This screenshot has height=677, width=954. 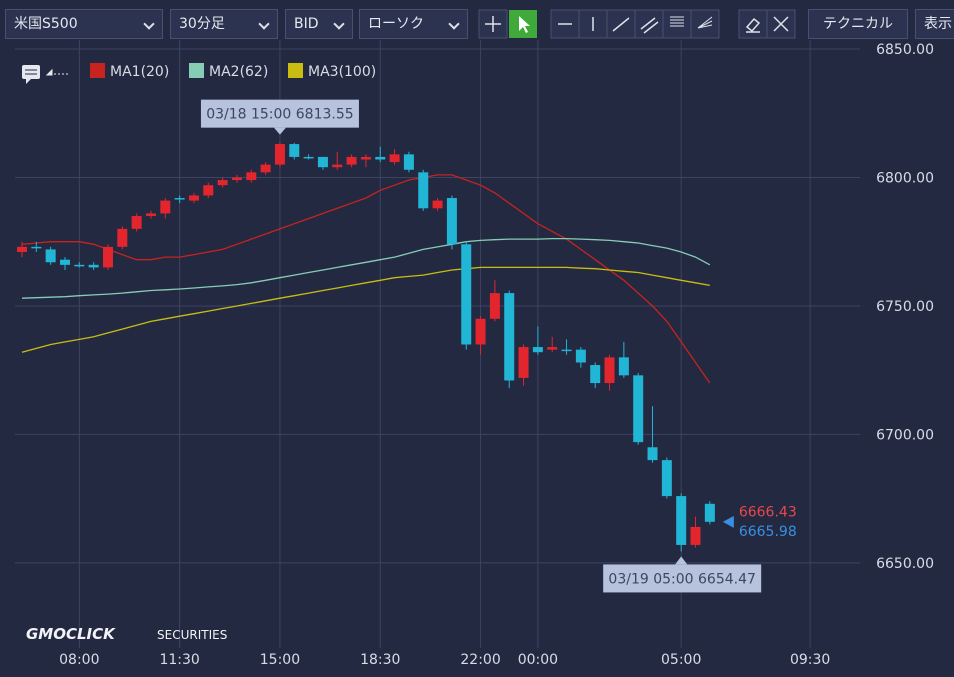 What do you see at coordinates (621, 24) in the screenshot?
I see `trend-tool` at bounding box center [621, 24].